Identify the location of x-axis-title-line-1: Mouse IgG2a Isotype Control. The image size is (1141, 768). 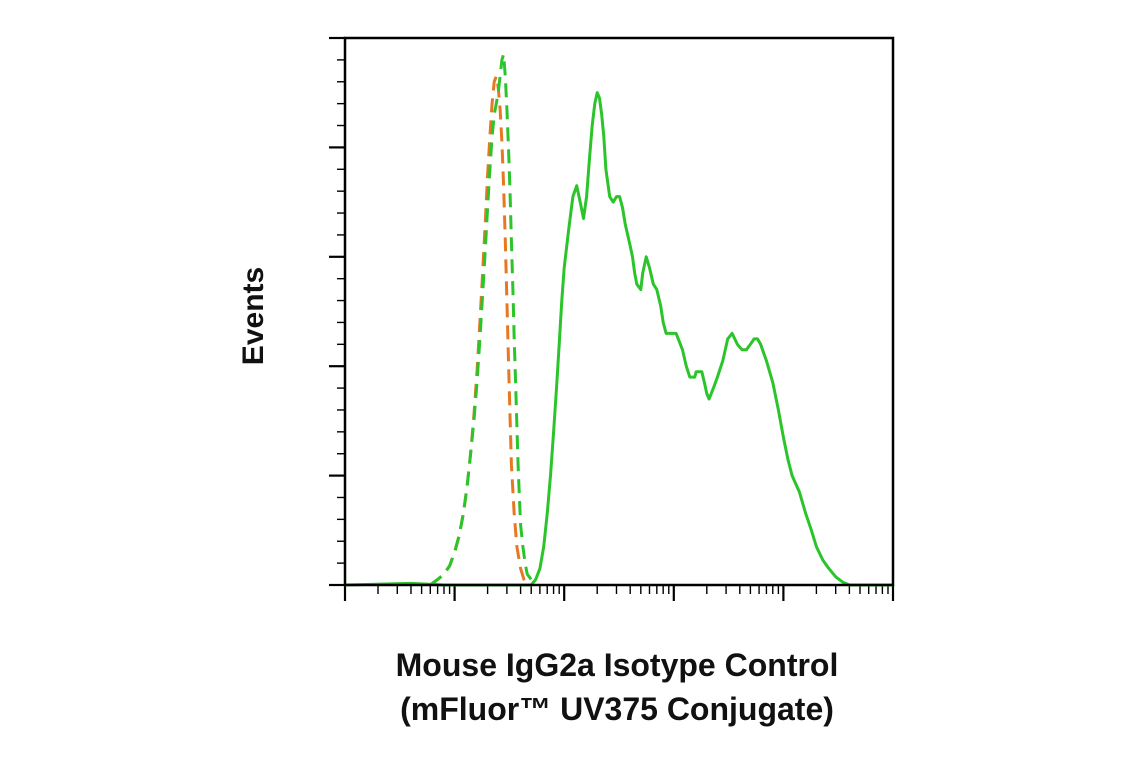
(617, 665).